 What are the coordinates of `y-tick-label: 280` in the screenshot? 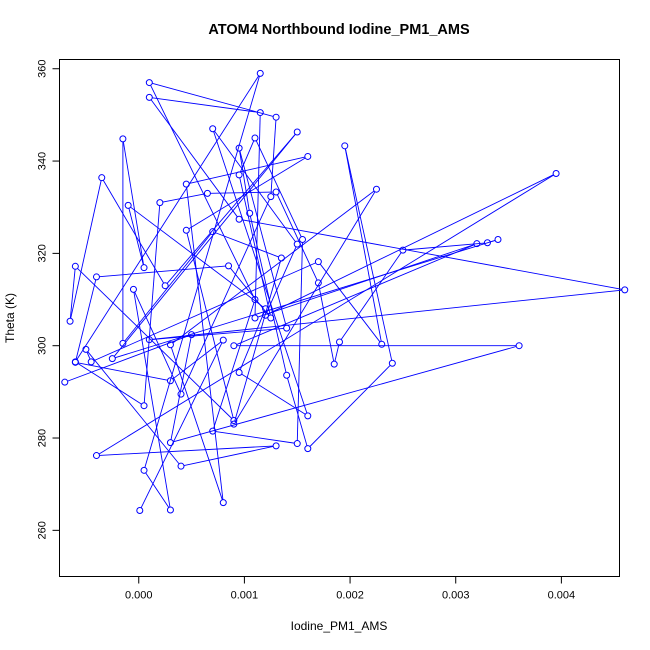 It's located at (43, 438).